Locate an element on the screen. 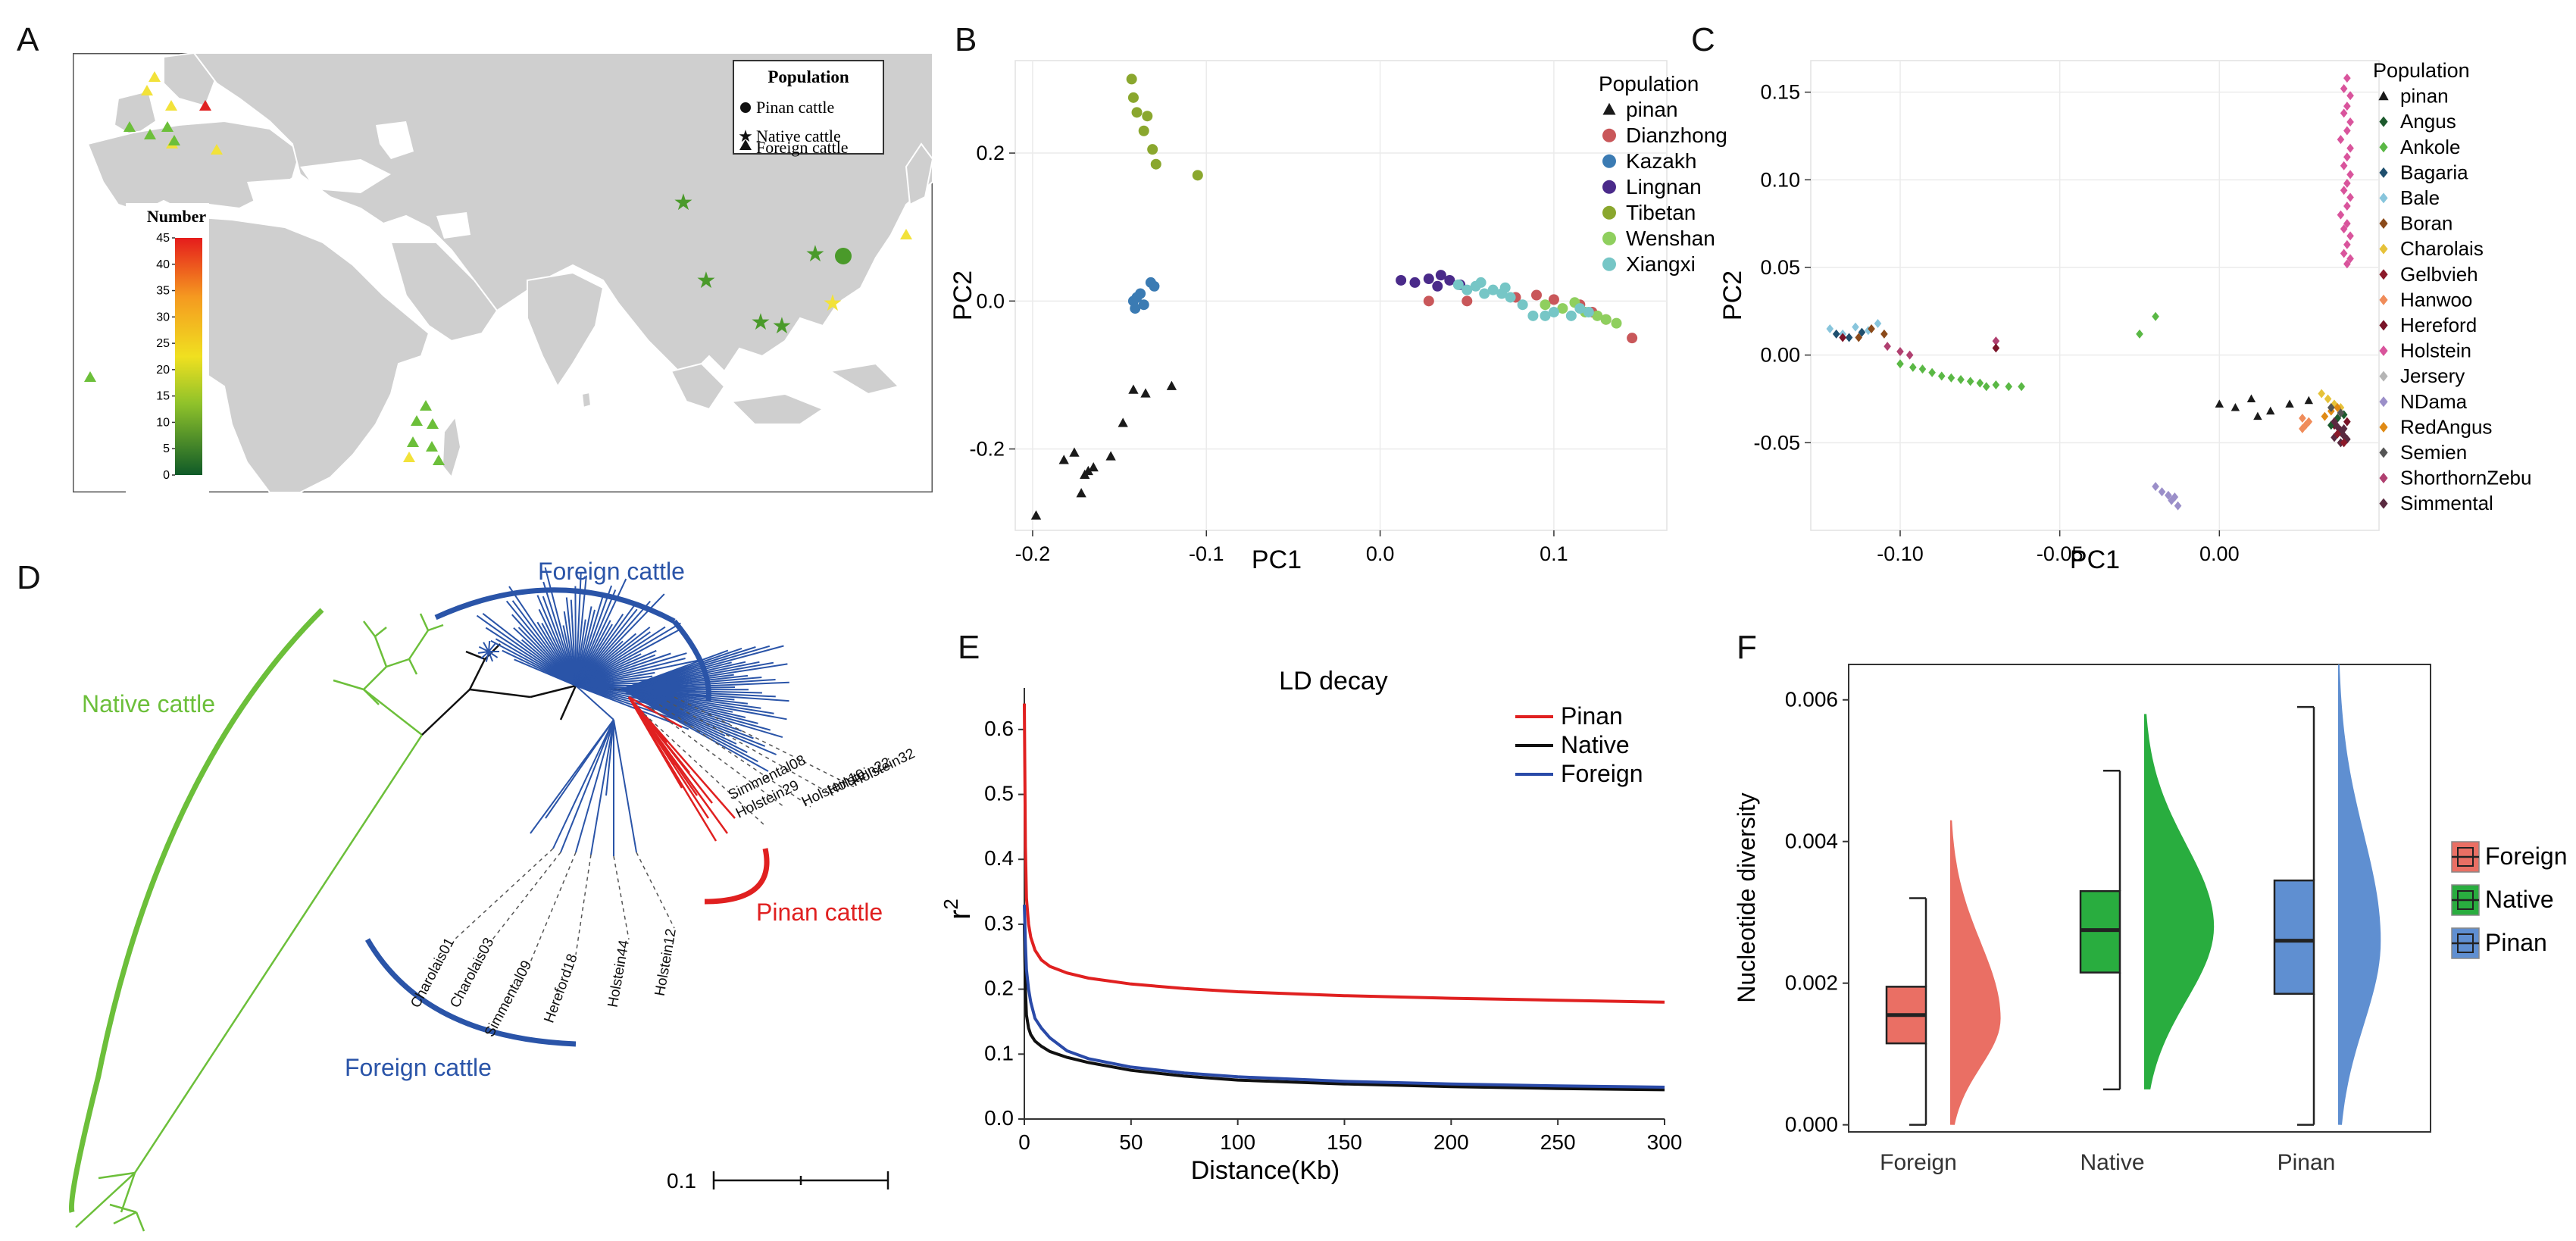 This screenshot has height=1241, width=2576. y-tick-label: -0.05 is located at coordinates (1776, 442).